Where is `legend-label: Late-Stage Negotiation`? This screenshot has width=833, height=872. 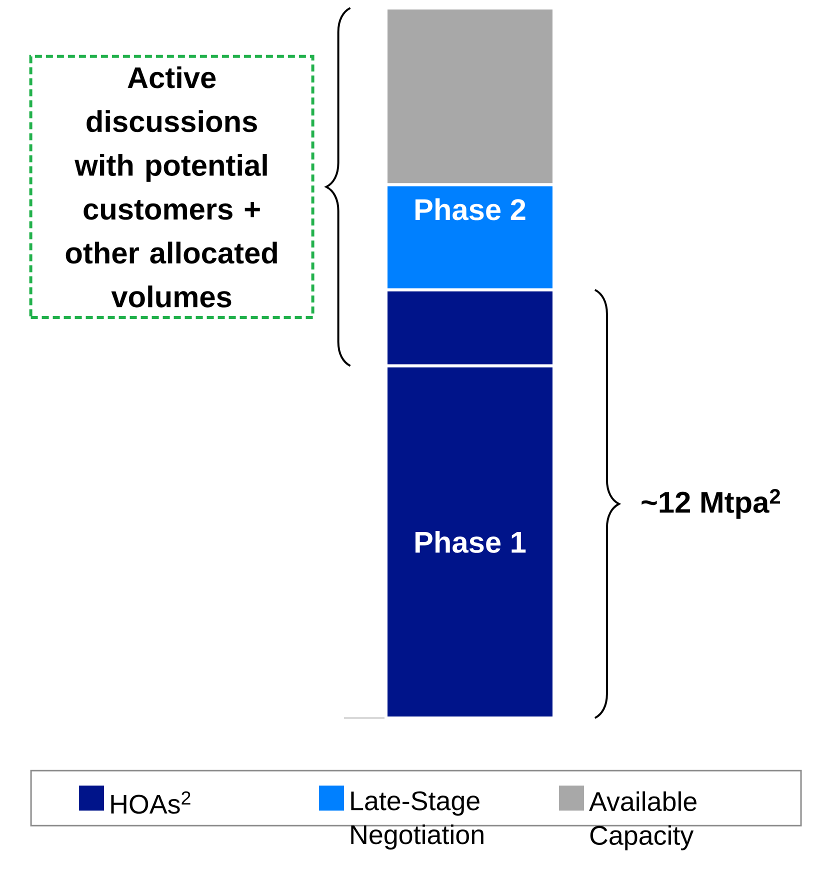
legend-label: Late-Stage Negotiation is located at coordinates (417, 820).